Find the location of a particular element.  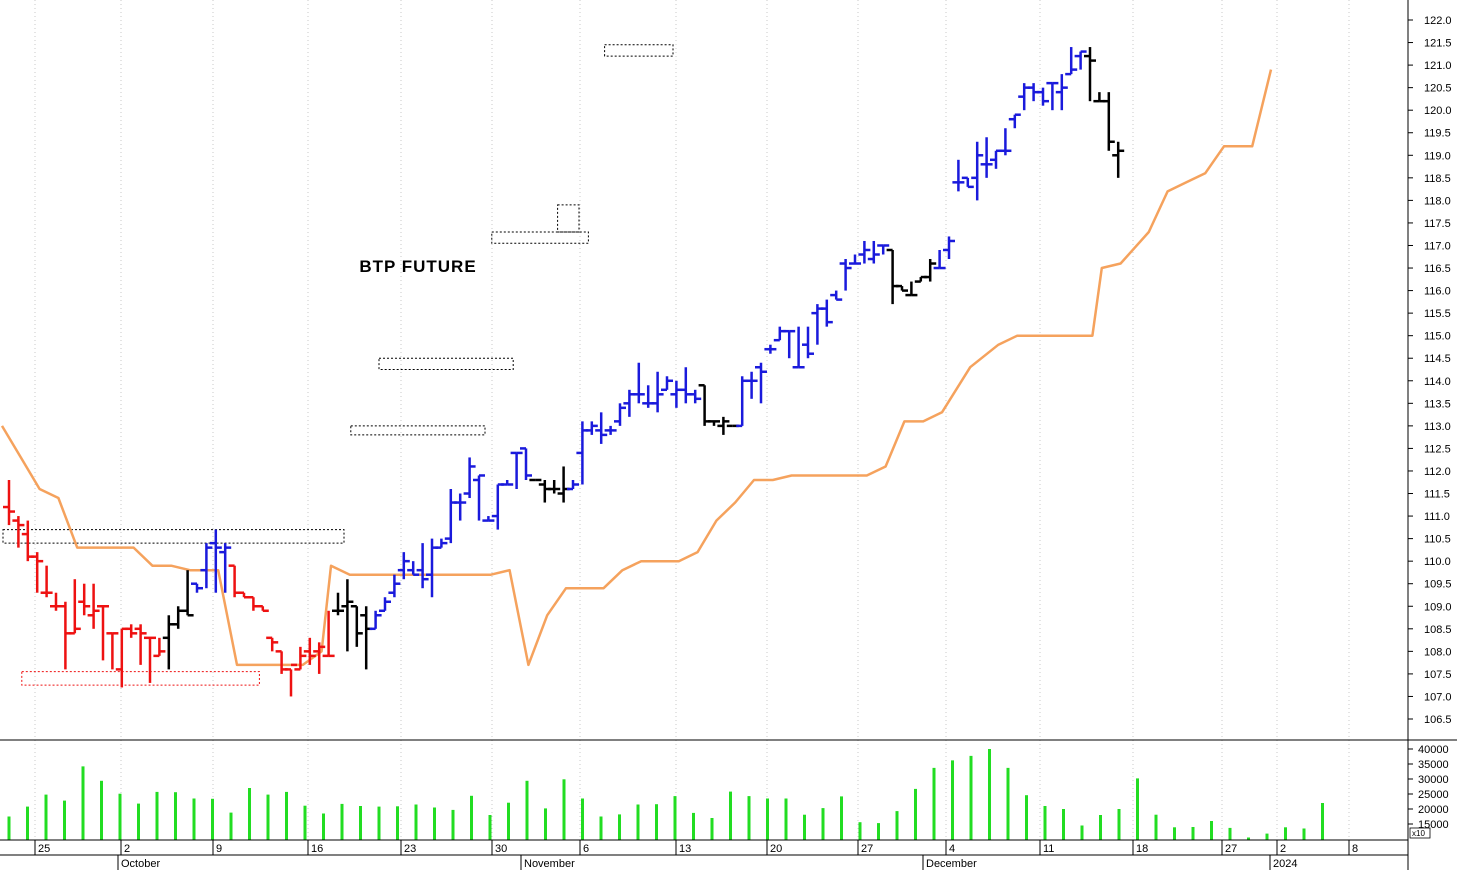

day-label: 27 is located at coordinates (1231, 849).